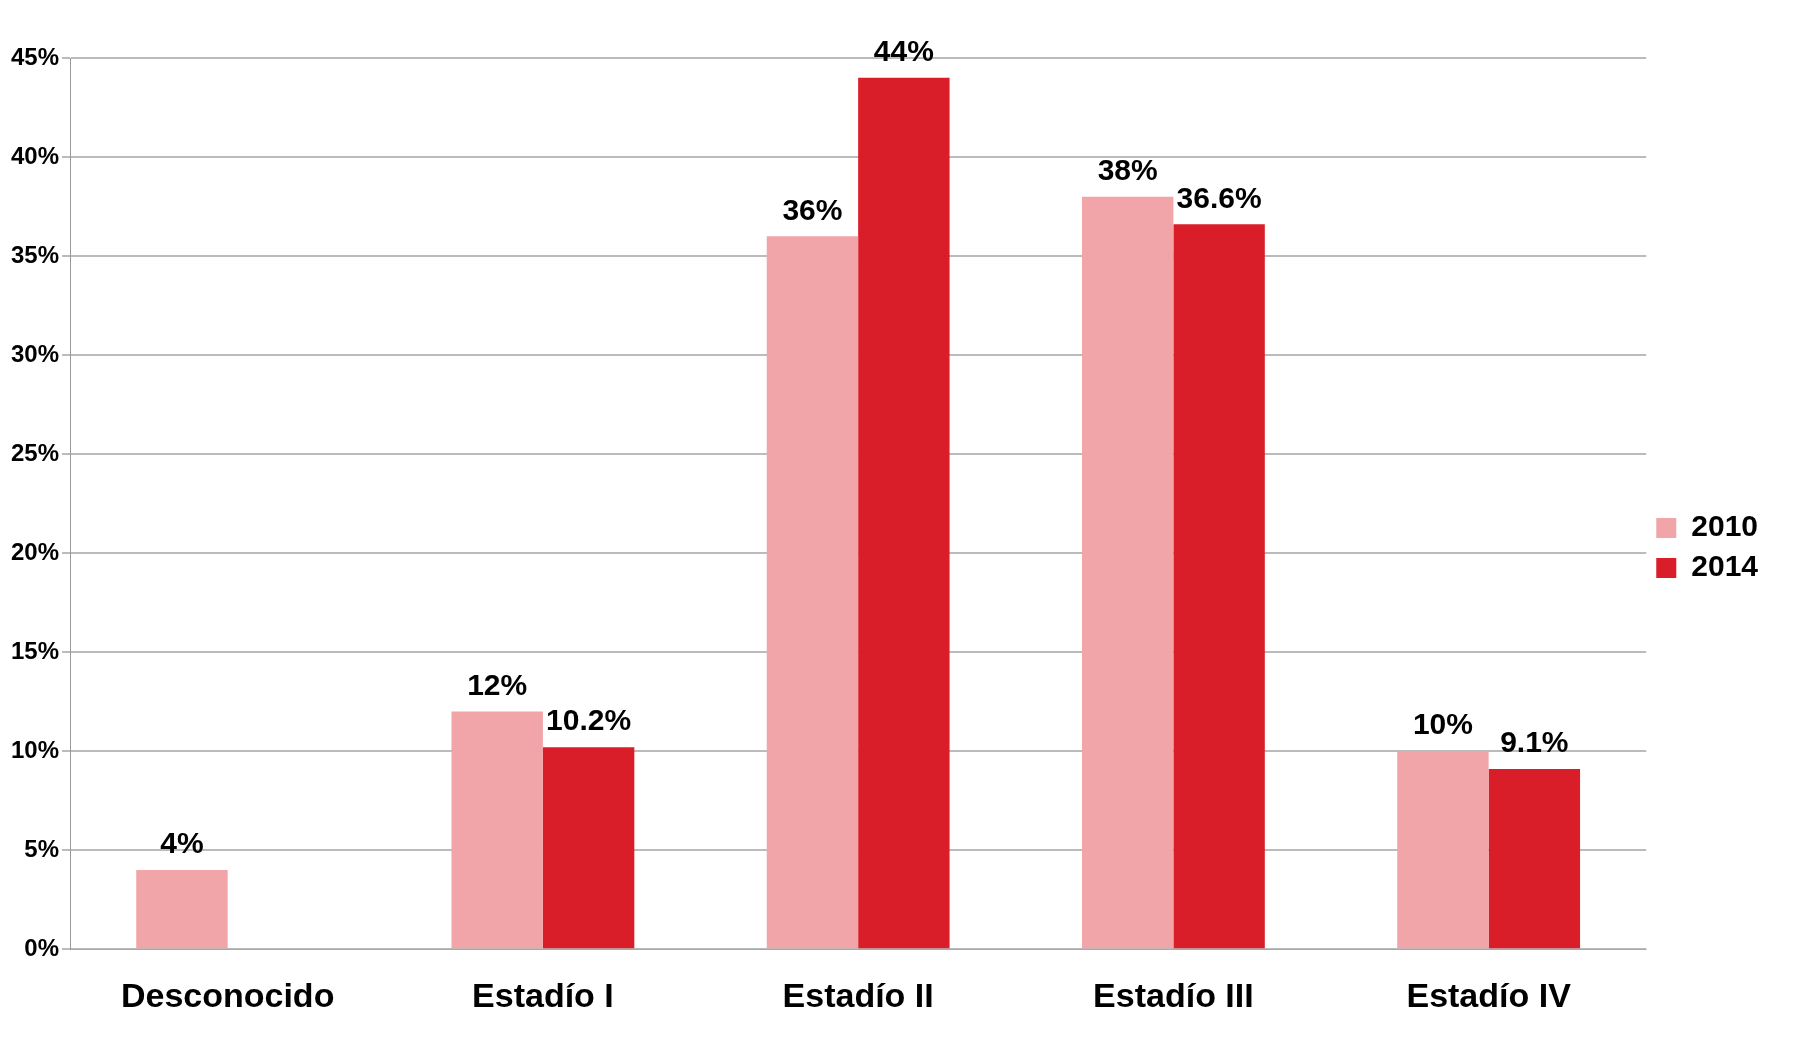  I want to click on x-tick-label: Estadío III, so click(1173, 994).